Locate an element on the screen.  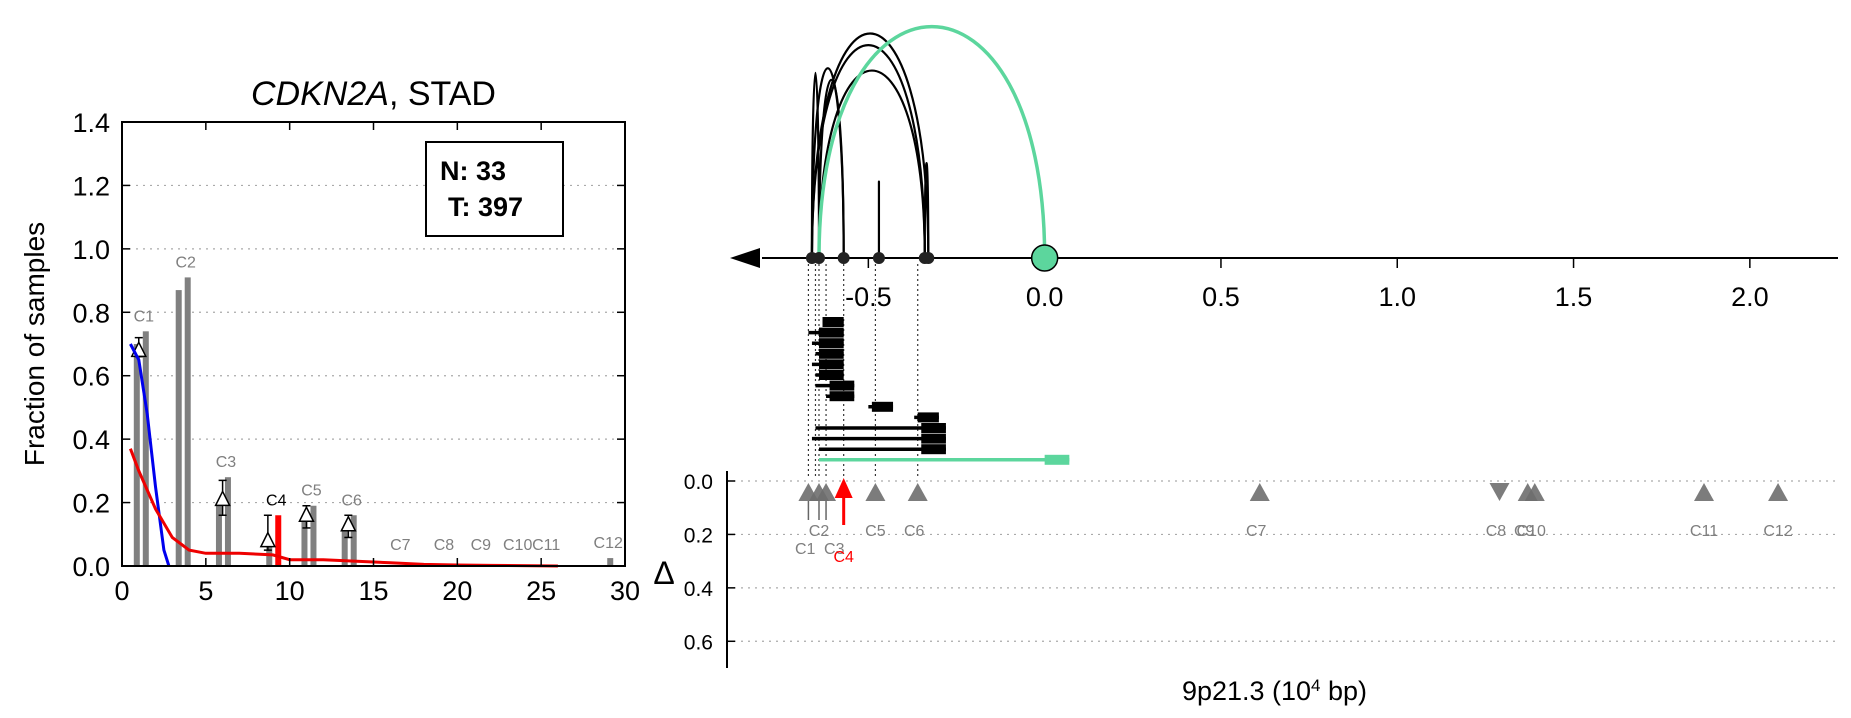
marker-label-c7: C7 is located at coordinates (1256, 531).